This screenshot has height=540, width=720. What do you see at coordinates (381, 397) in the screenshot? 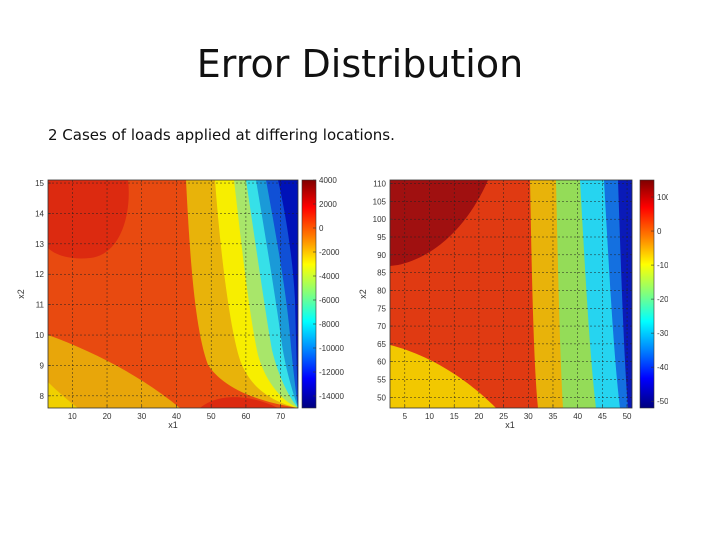
I see `y-tick-label: 50` at bounding box center [381, 397].